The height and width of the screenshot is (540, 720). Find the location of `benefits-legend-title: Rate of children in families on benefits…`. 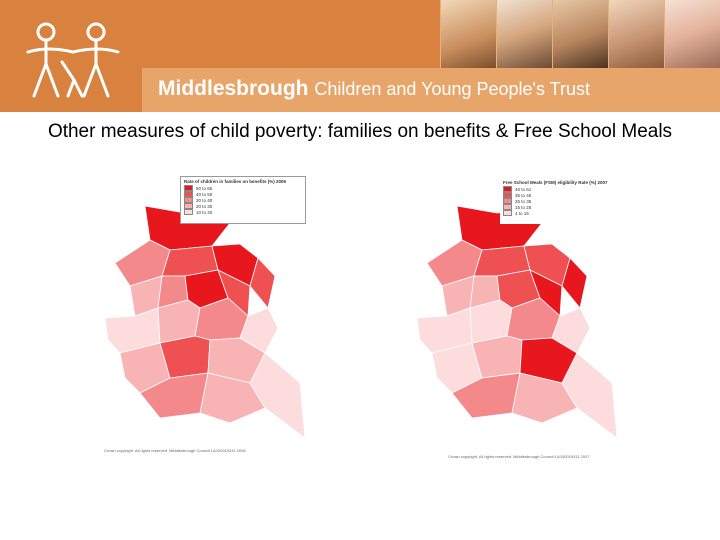

benefits-legend-title: Rate of children in families on benefits… is located at coordinates (235, 181).